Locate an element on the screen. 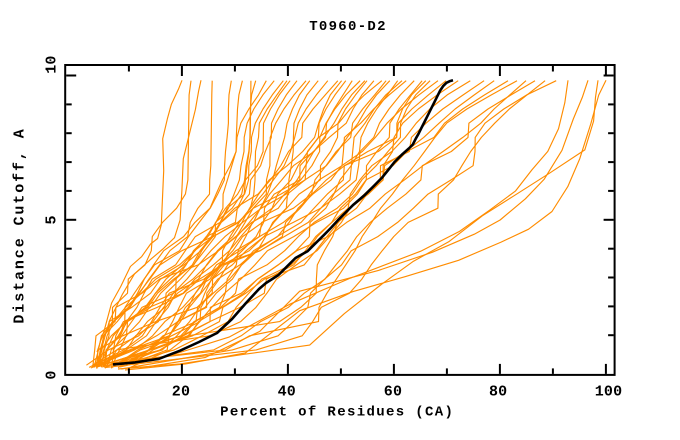 The width and height of the screenshot is (680, 440). svg-text: Percent of Residues (CA) is located at coordinates (337, 413).